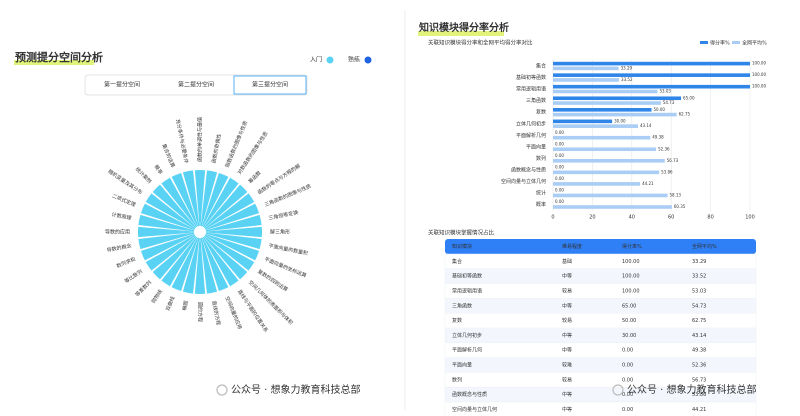 The height and width of the screenshot is (416, 800). I want to click on table-cell: 空间向量与立体几何, so click(474, 409).